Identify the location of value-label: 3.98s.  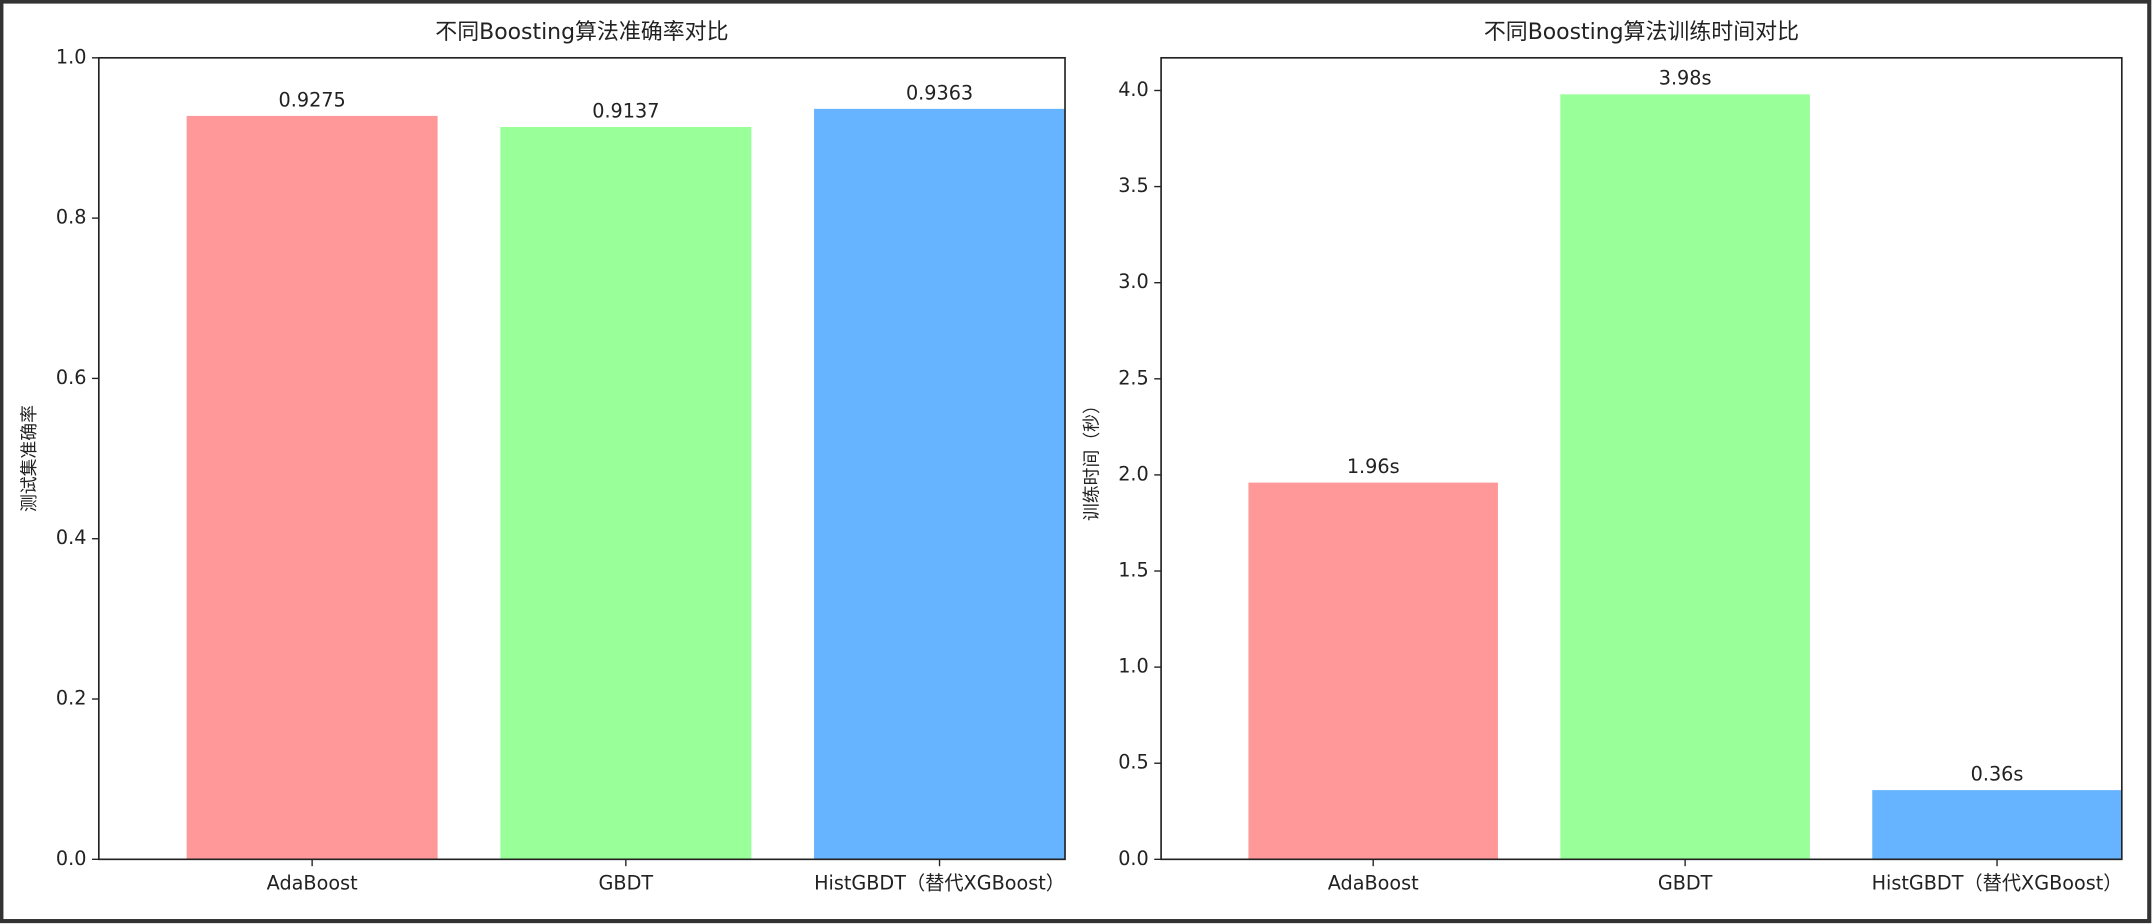
(1685, 78).